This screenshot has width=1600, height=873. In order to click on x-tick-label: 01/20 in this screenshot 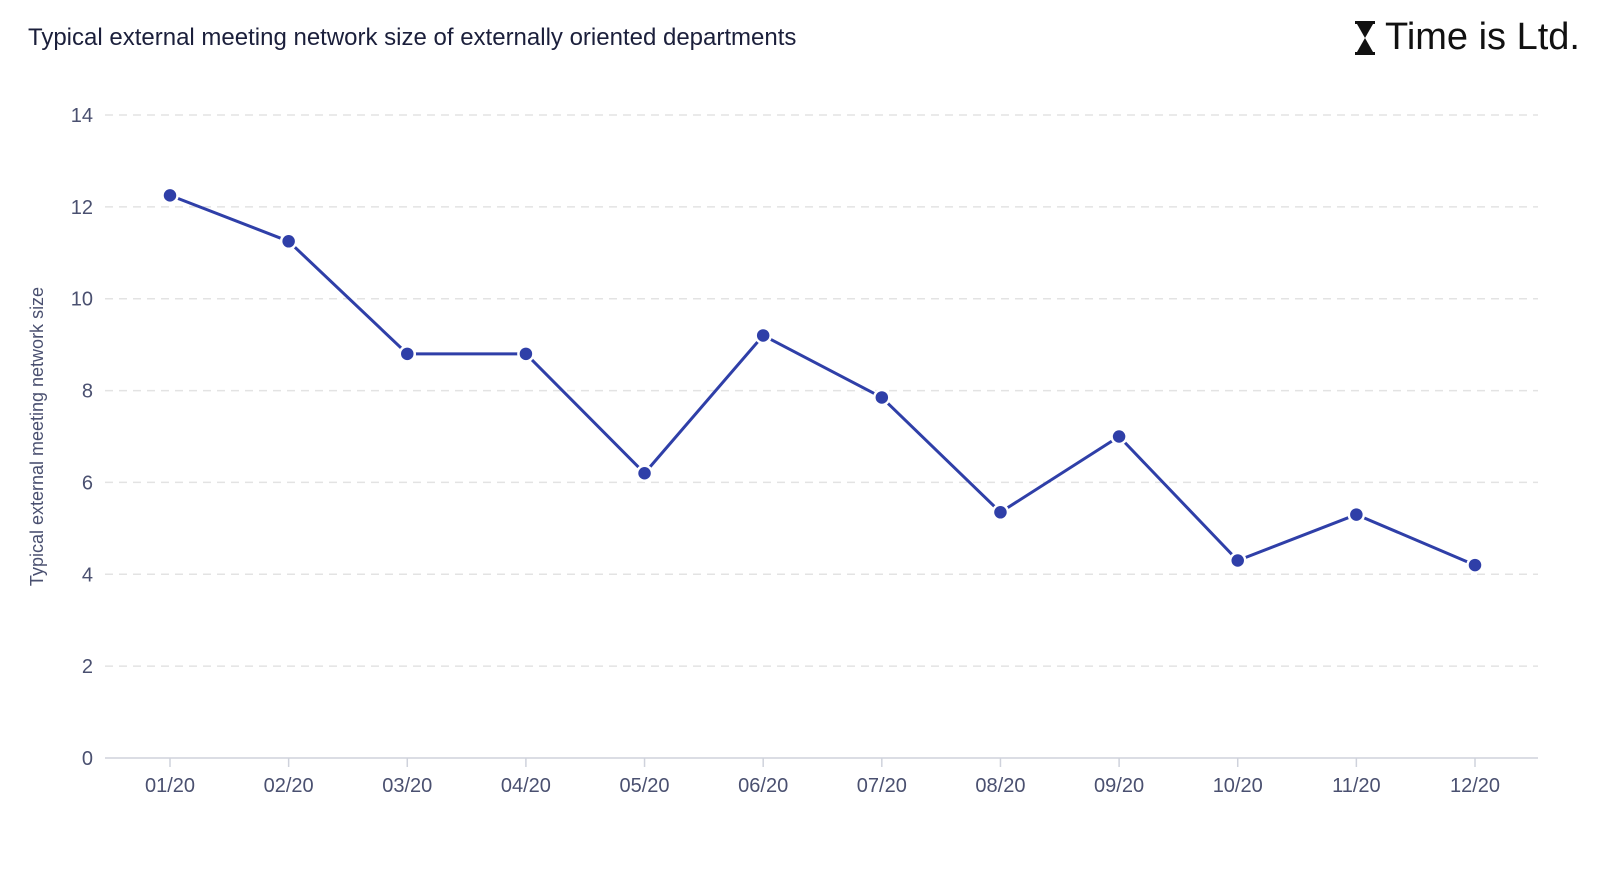, I will do `click(170, 786)`.